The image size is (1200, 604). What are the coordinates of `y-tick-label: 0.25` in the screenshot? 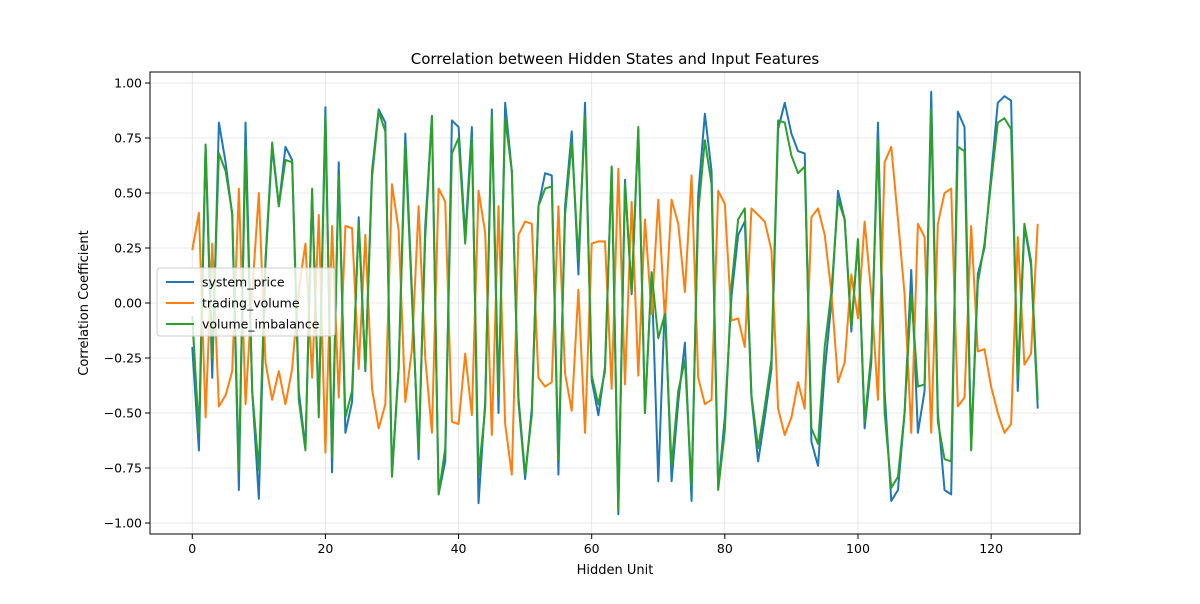 It's located at (128, 248).